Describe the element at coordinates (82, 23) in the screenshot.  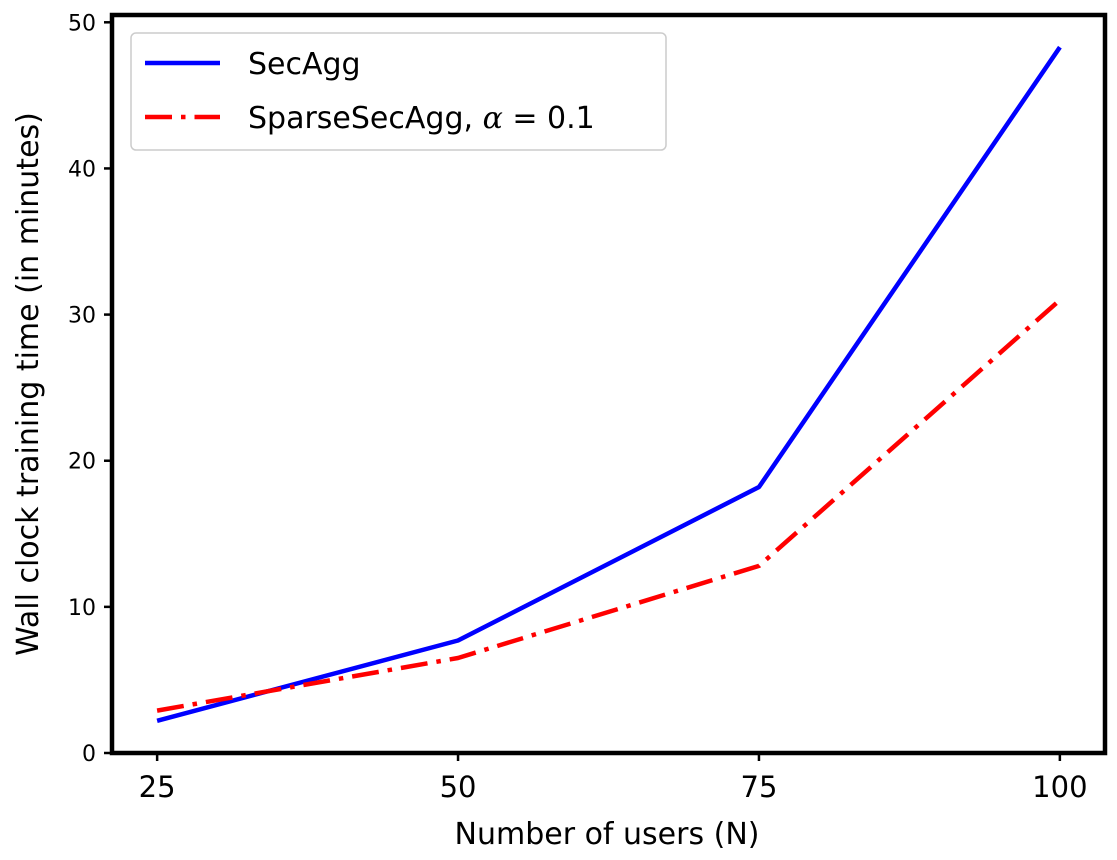
I see `y-tick-label: 50` at that location.